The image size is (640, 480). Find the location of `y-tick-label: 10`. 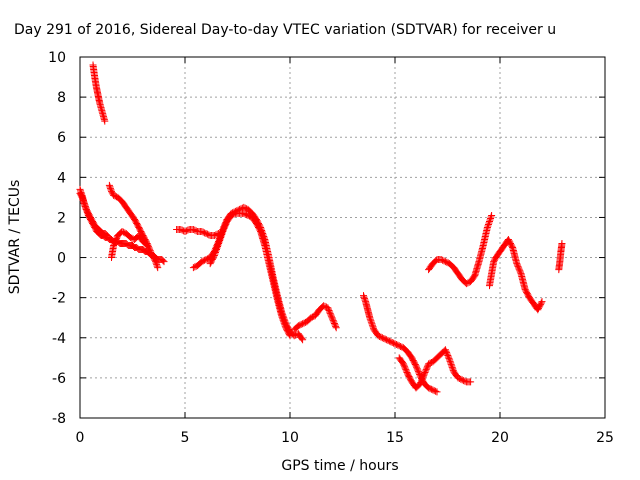

y-tick-label: 10 is located at coordinates (57, 58).